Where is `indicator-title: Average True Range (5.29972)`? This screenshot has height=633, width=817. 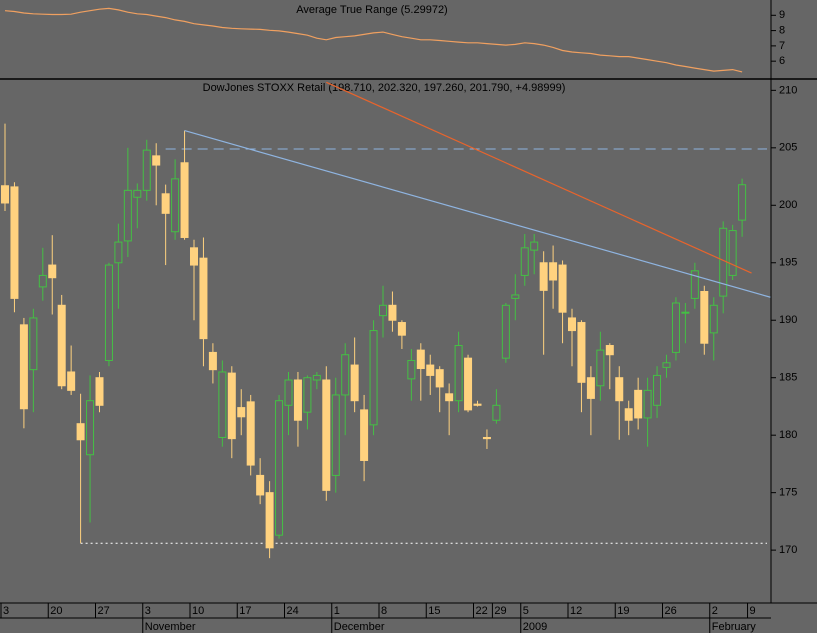
indicator-title: Average True Range (5.29972) is located at coordinates (371, 10).